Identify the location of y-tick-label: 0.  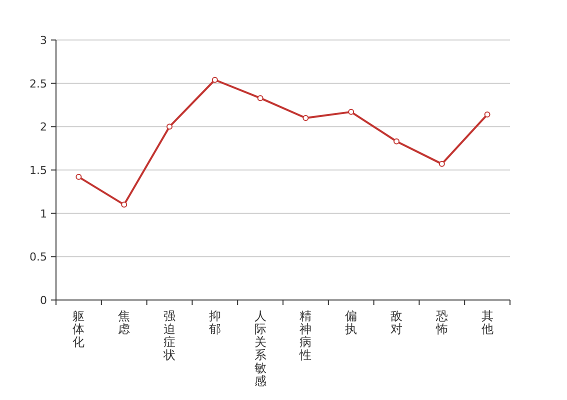
(43, 300).